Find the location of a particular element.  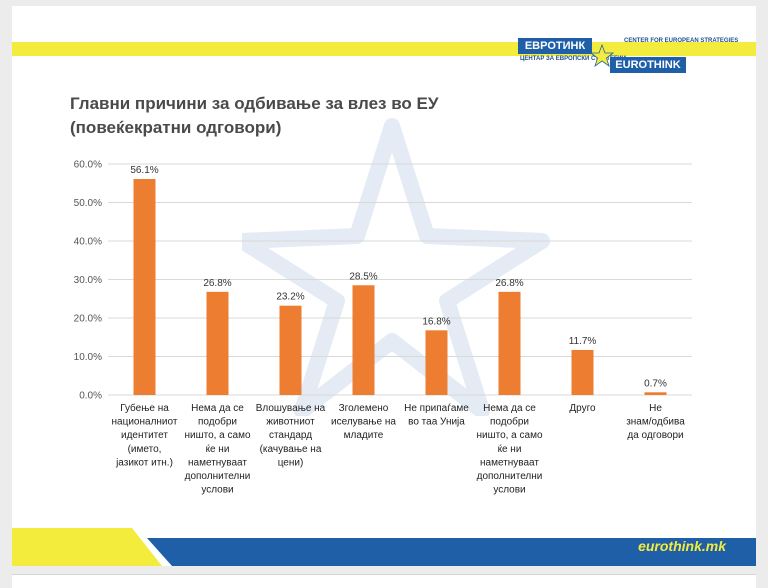

y-tick-label: 30.0% is located at coordinates (88, 280).